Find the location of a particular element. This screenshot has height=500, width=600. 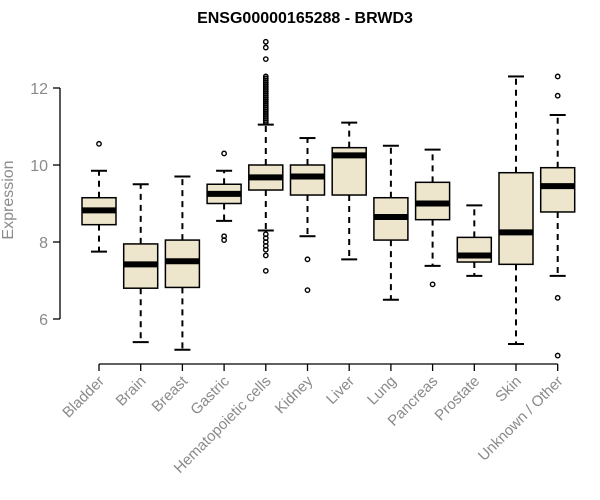

x-tick-label: Brain is located at coordinates (131, 391).